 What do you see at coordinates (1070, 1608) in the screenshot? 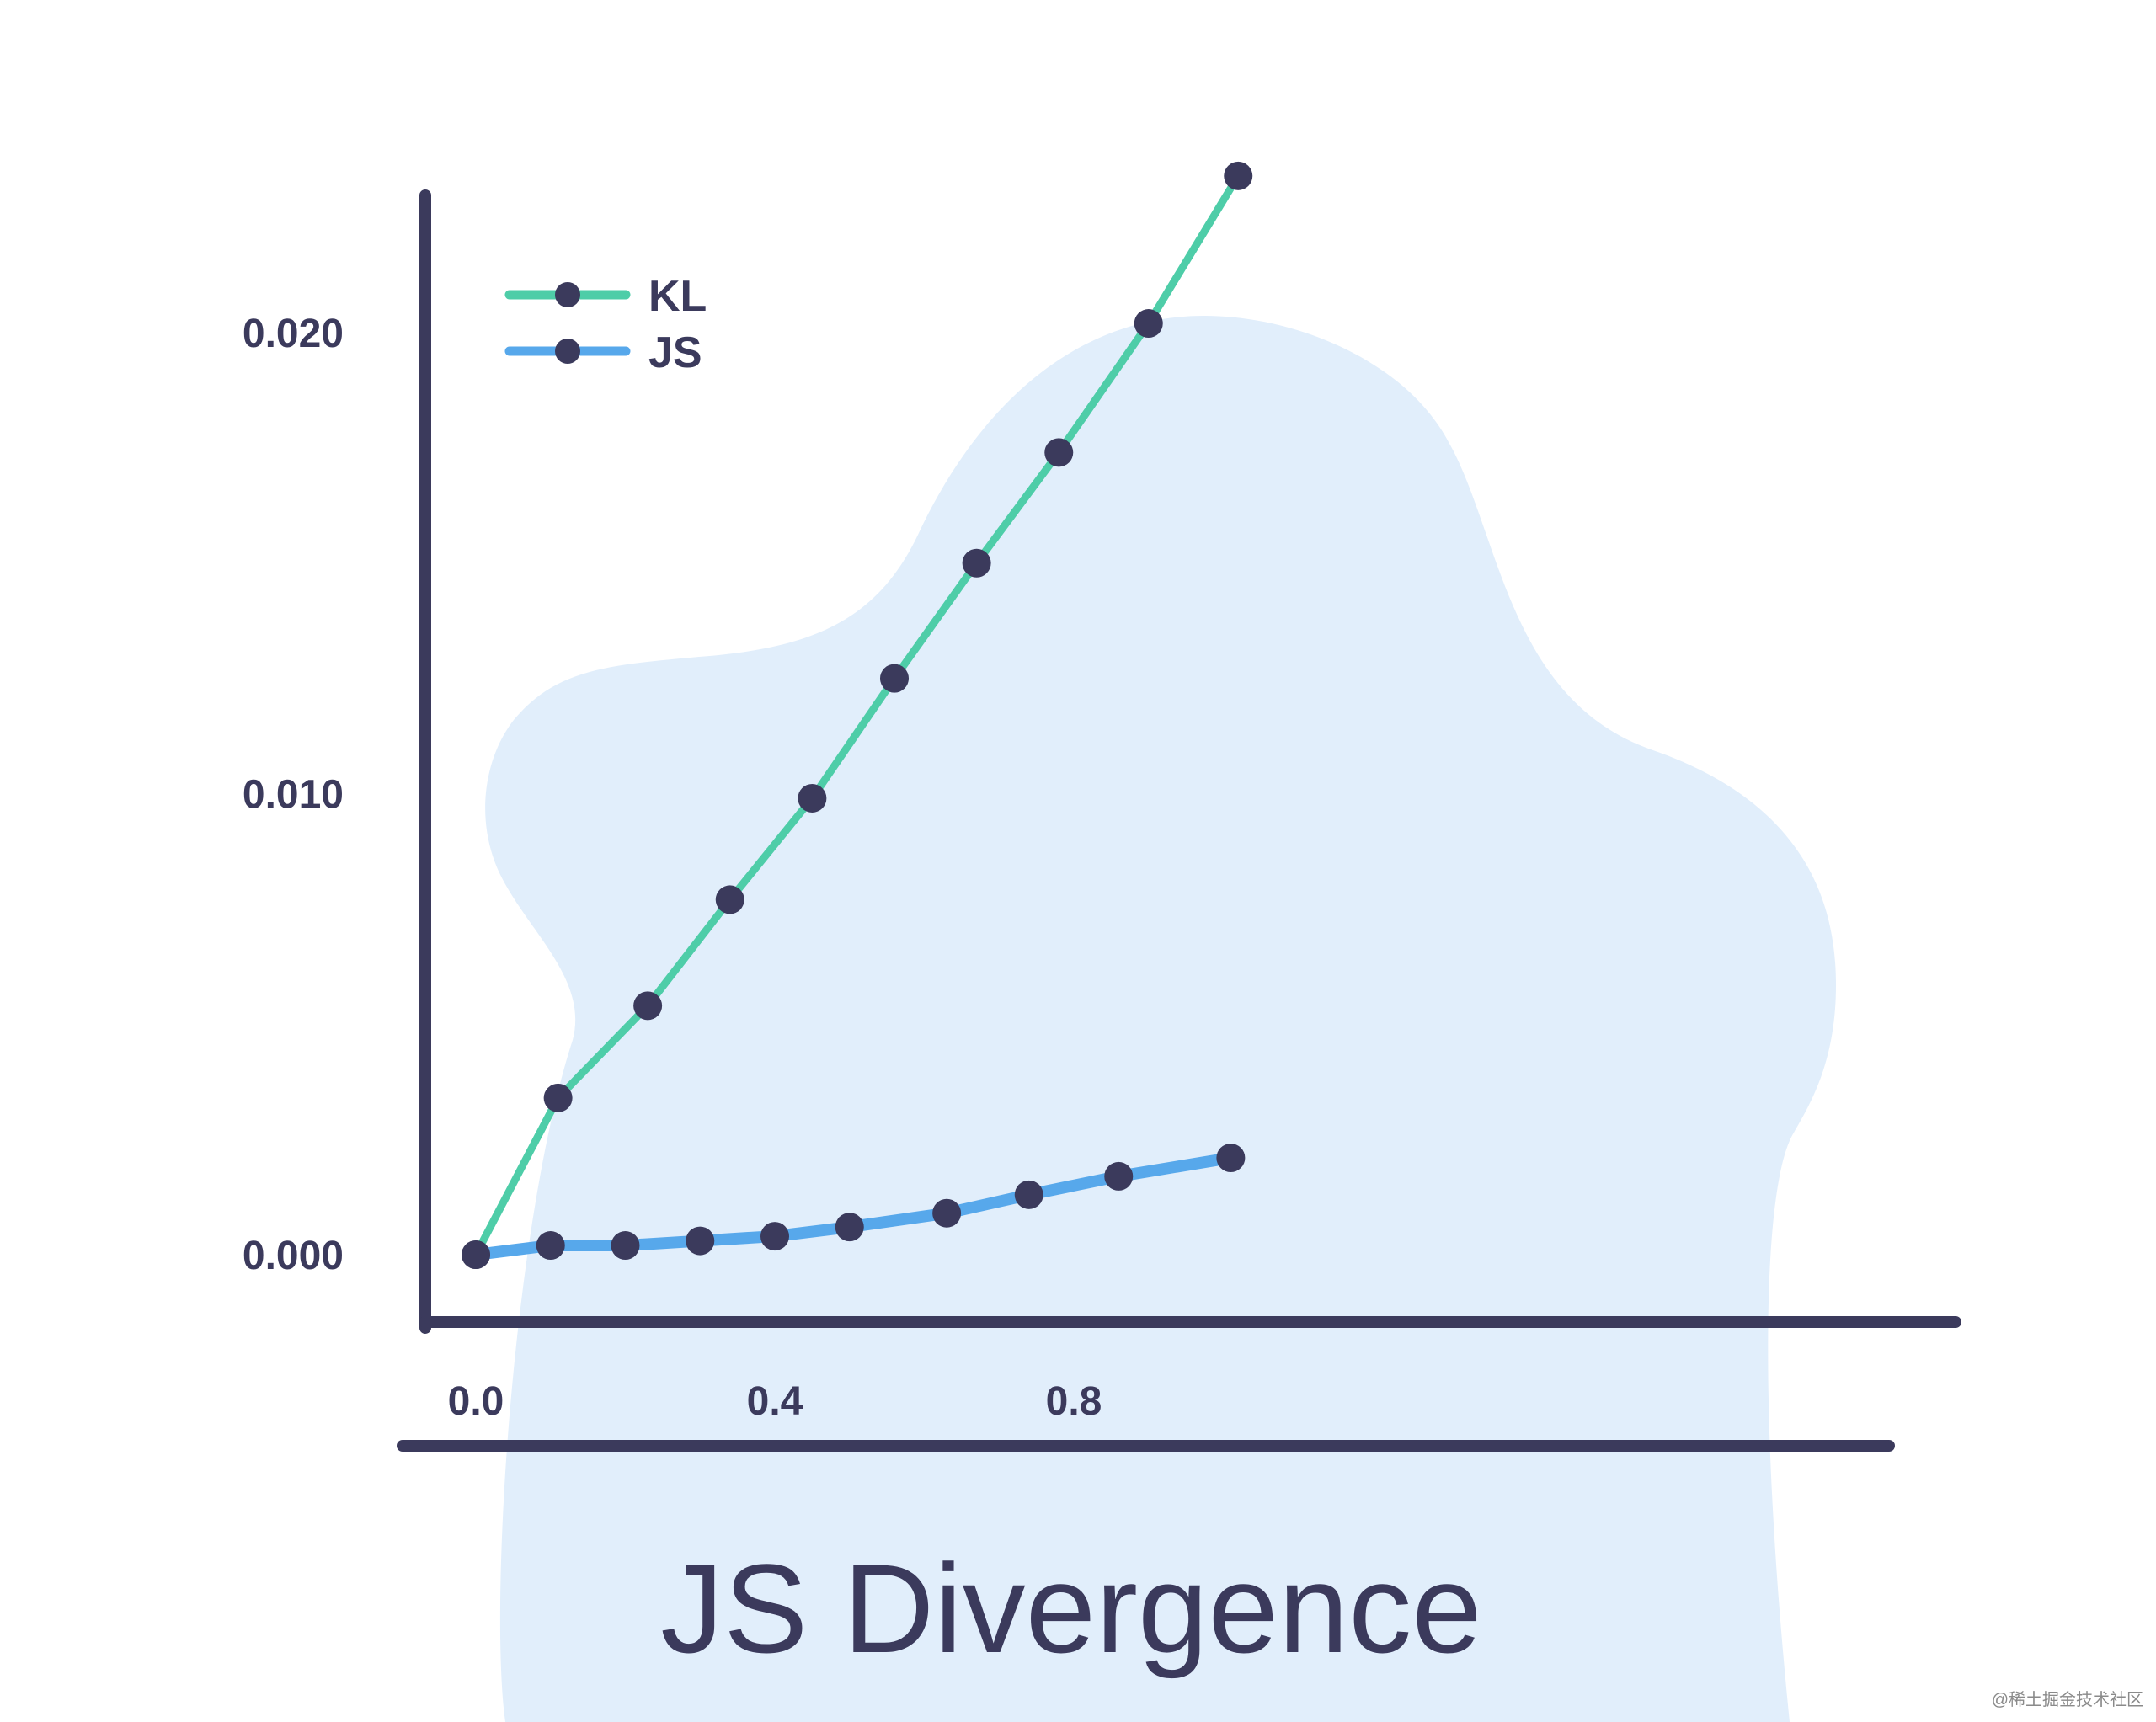
I see `chart-title: JS Divergence` at bounding box center [1070, 1608].